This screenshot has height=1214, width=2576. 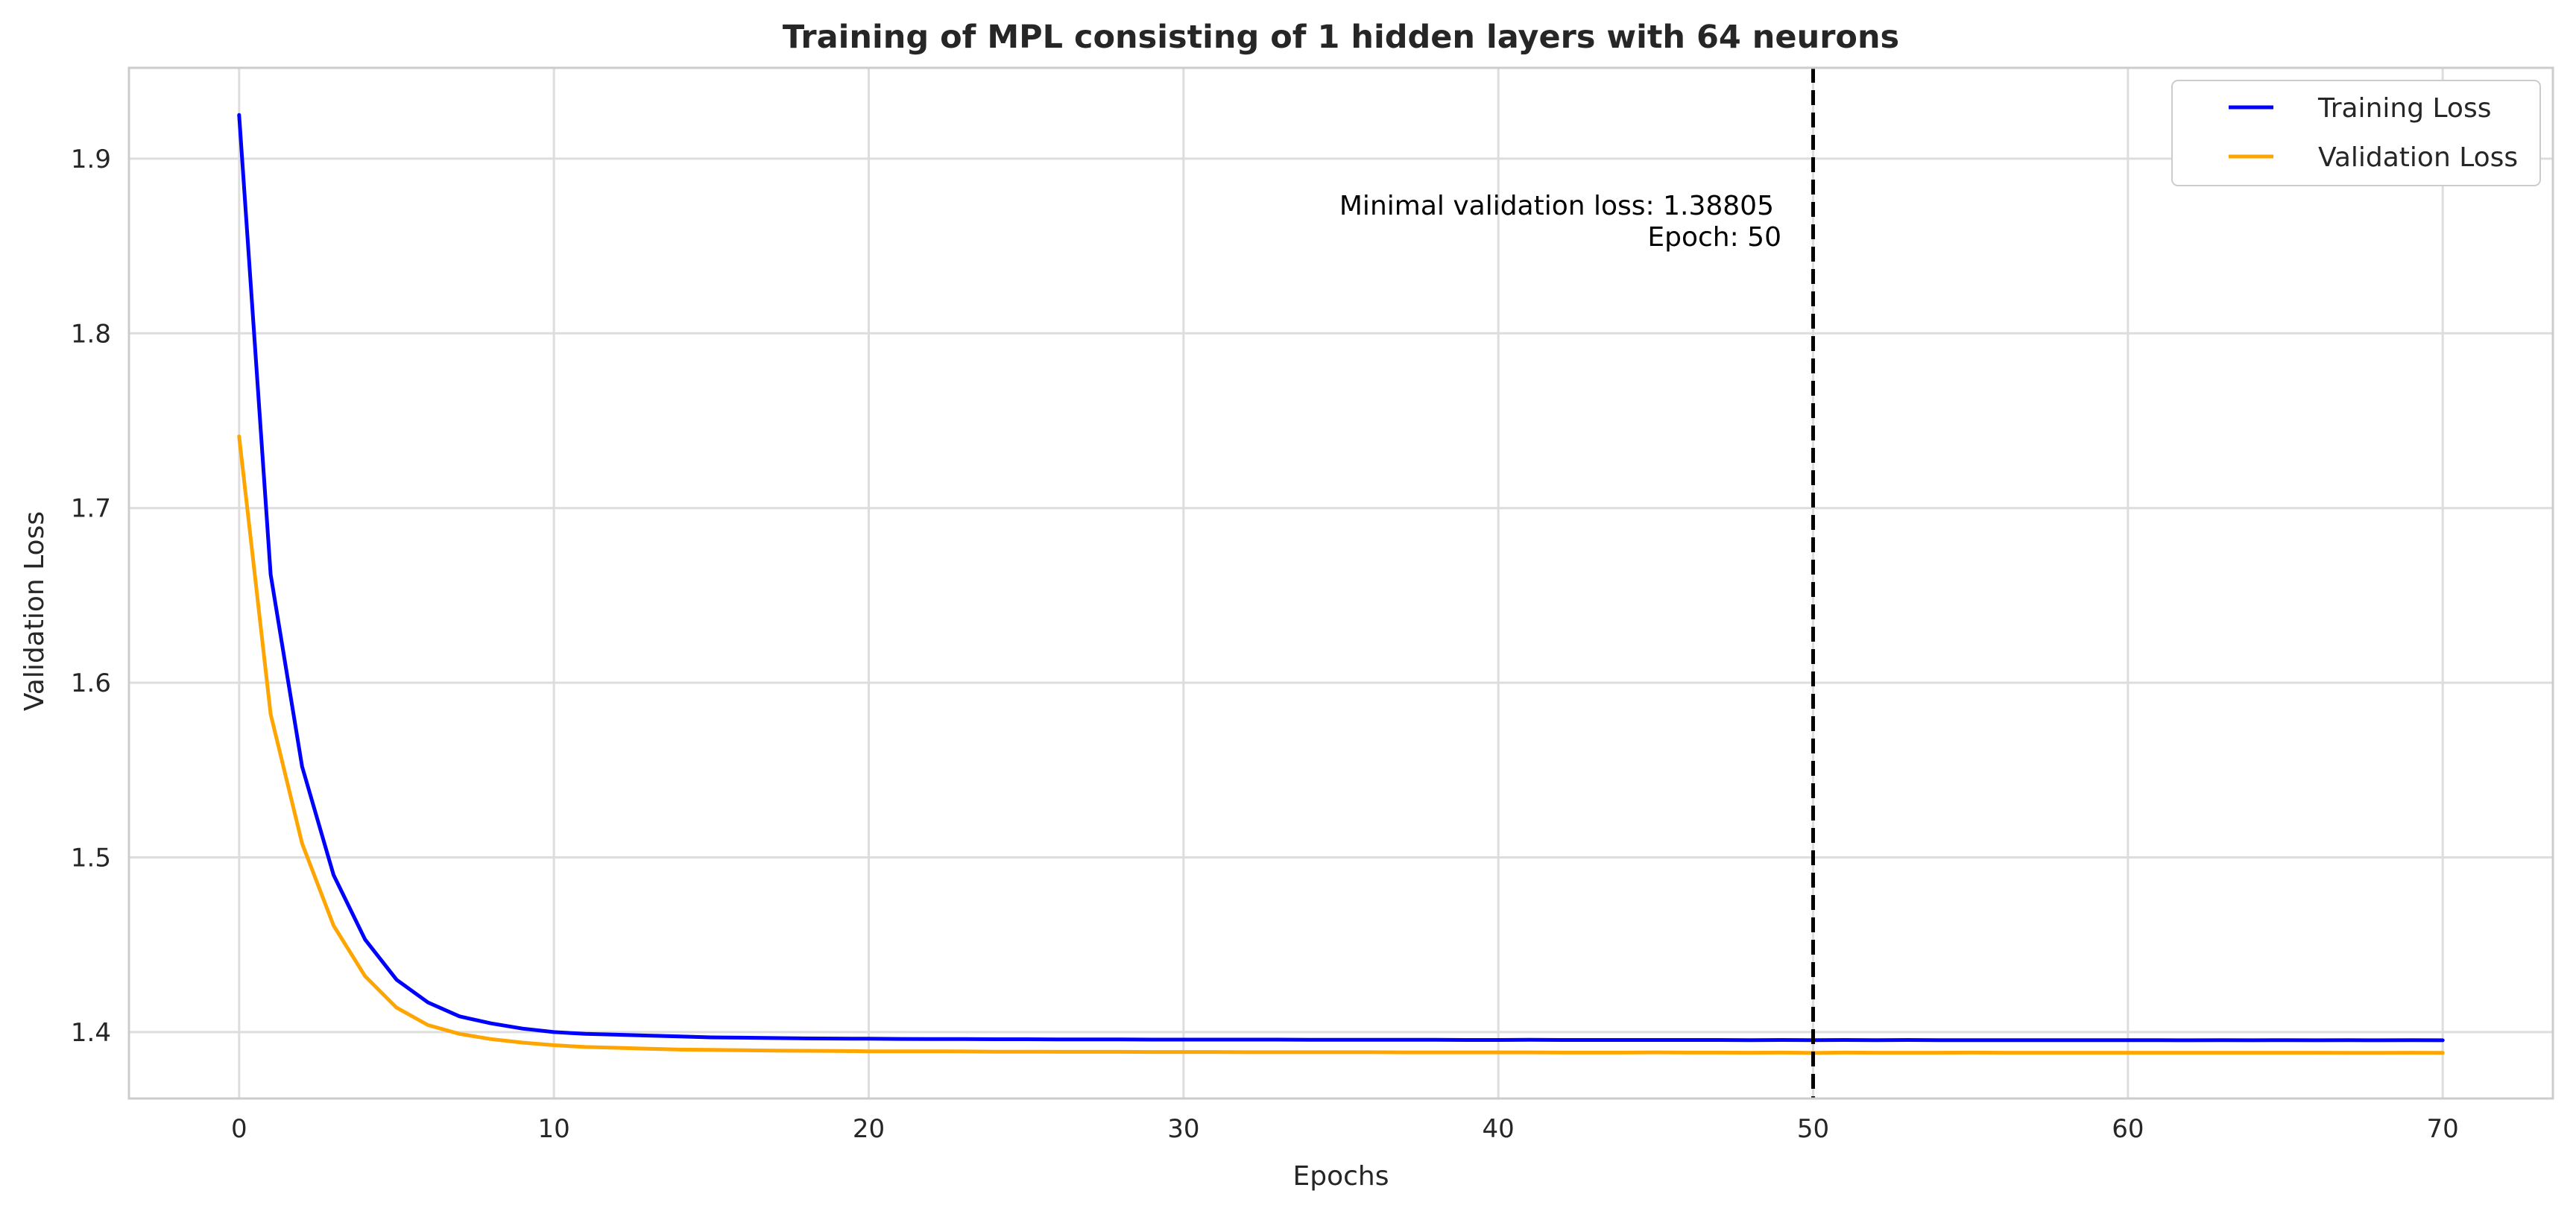 I want to click on y-tick-label: 1.7, so click(x=91, y=509).